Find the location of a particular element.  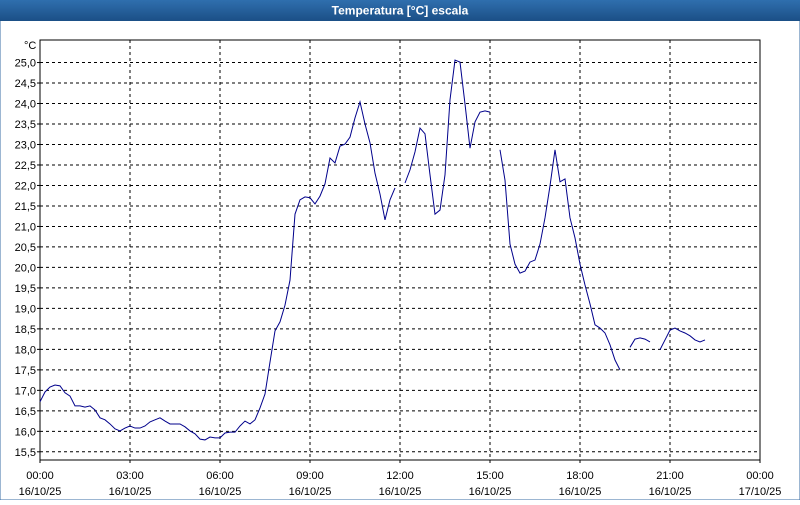

y-tick-label: 21,0 is located at coordinates (25, 227).